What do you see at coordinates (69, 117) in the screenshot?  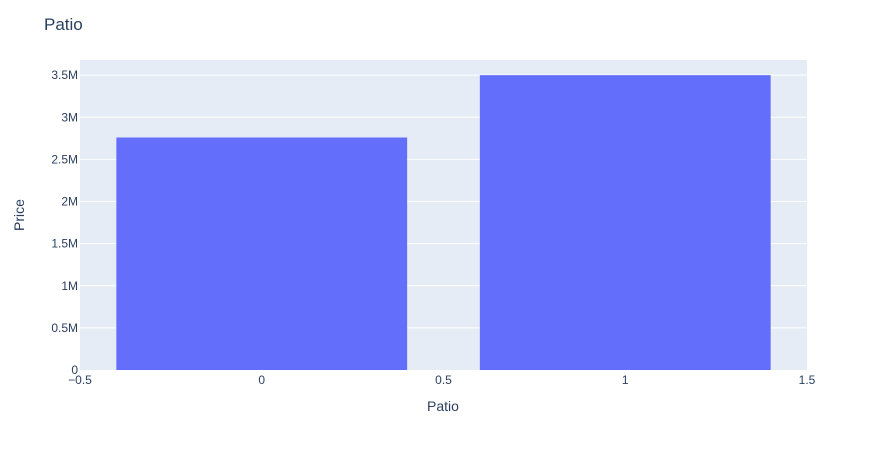 I see `y-tick-label: 3M` at bounding box center [69, 117].